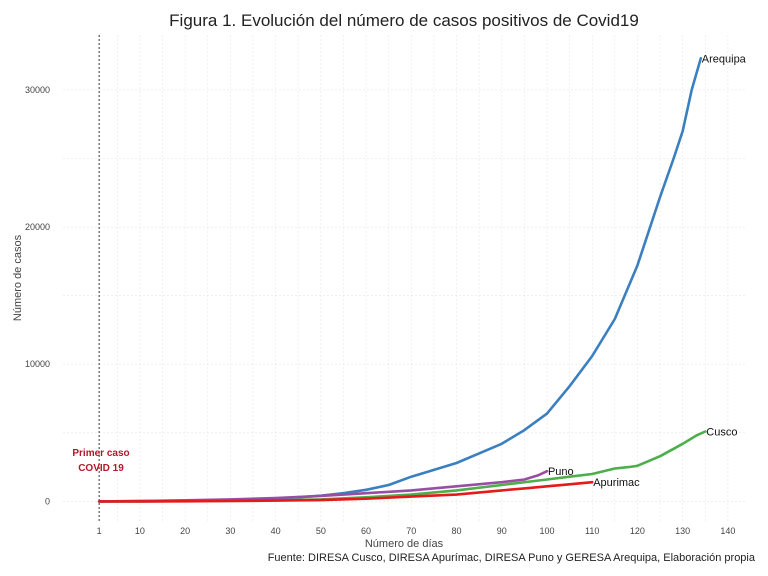 This screenshot has height=576, width=768. What do you see at coordinates (140, 531) in the screenshot?
I see `x-tick-label: 10` at bounding box center [140, 531].